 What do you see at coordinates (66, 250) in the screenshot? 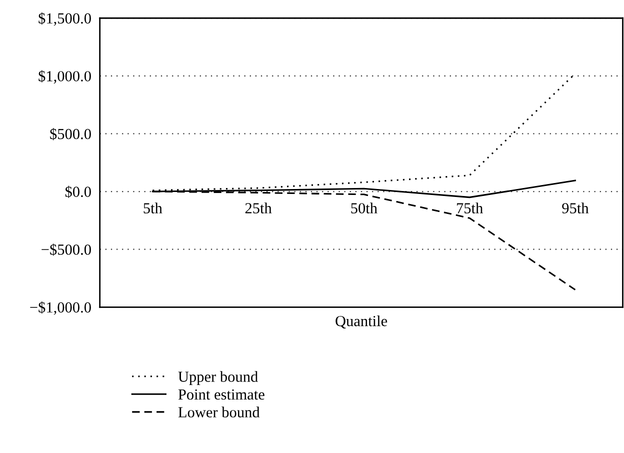
I see `y-tick-label: −$500.0` at bounding box center [66, 250].